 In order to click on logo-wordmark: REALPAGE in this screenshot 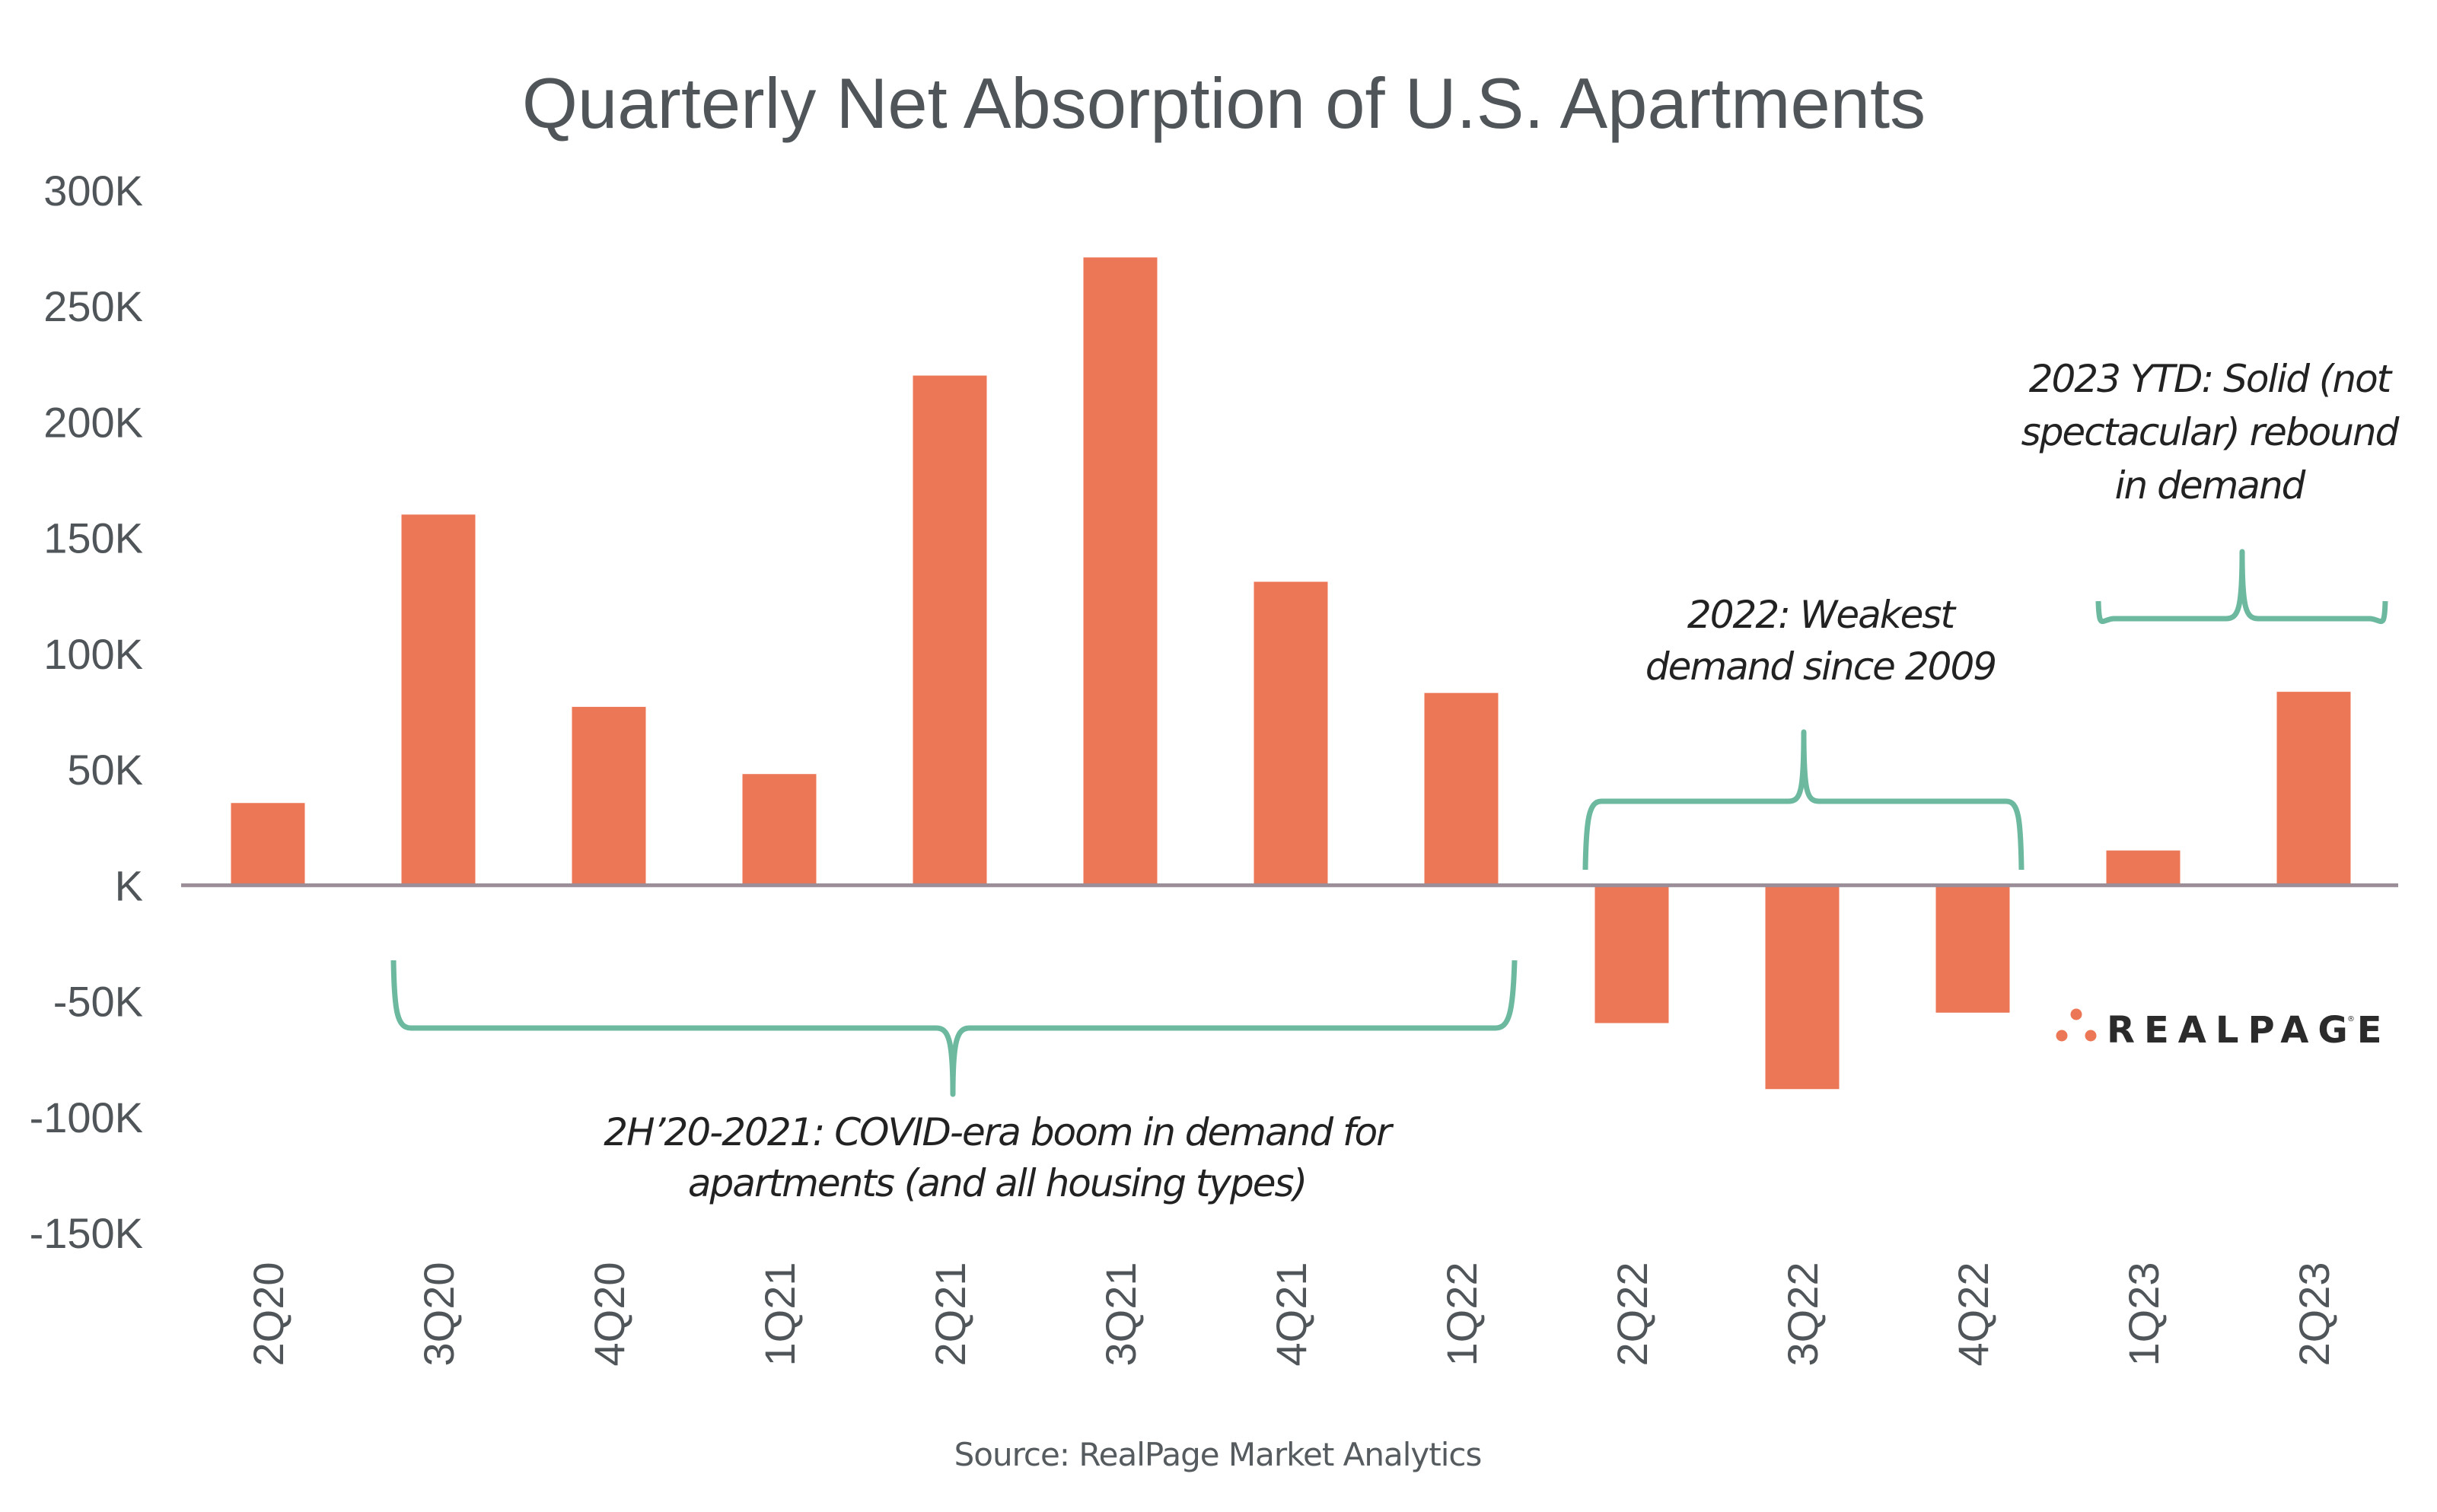, I will do `click(2249, 1030)`.